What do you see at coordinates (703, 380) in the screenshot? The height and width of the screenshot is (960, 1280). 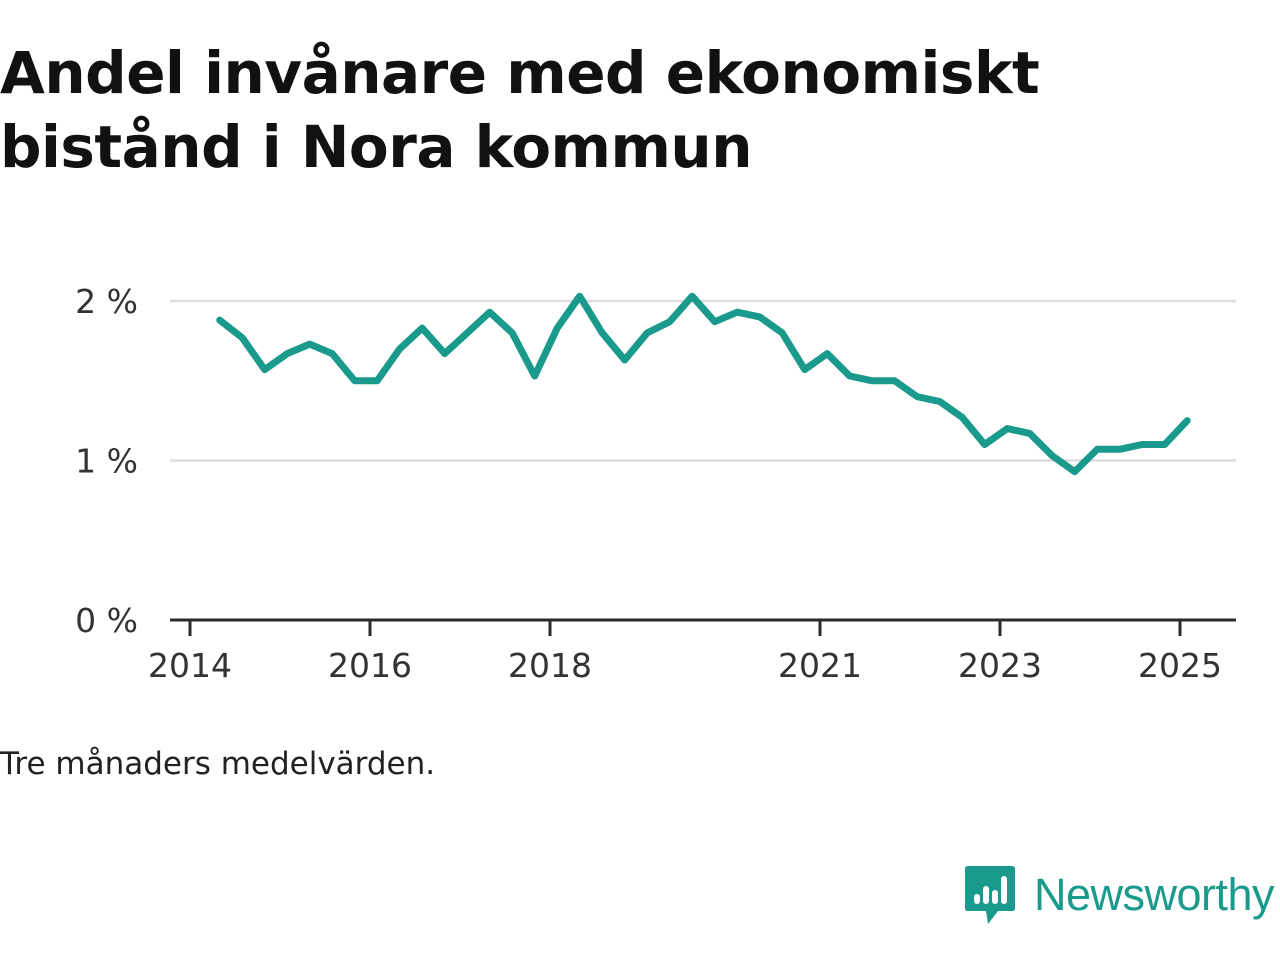 I see `gridlines` at bounding box center [703, 380].